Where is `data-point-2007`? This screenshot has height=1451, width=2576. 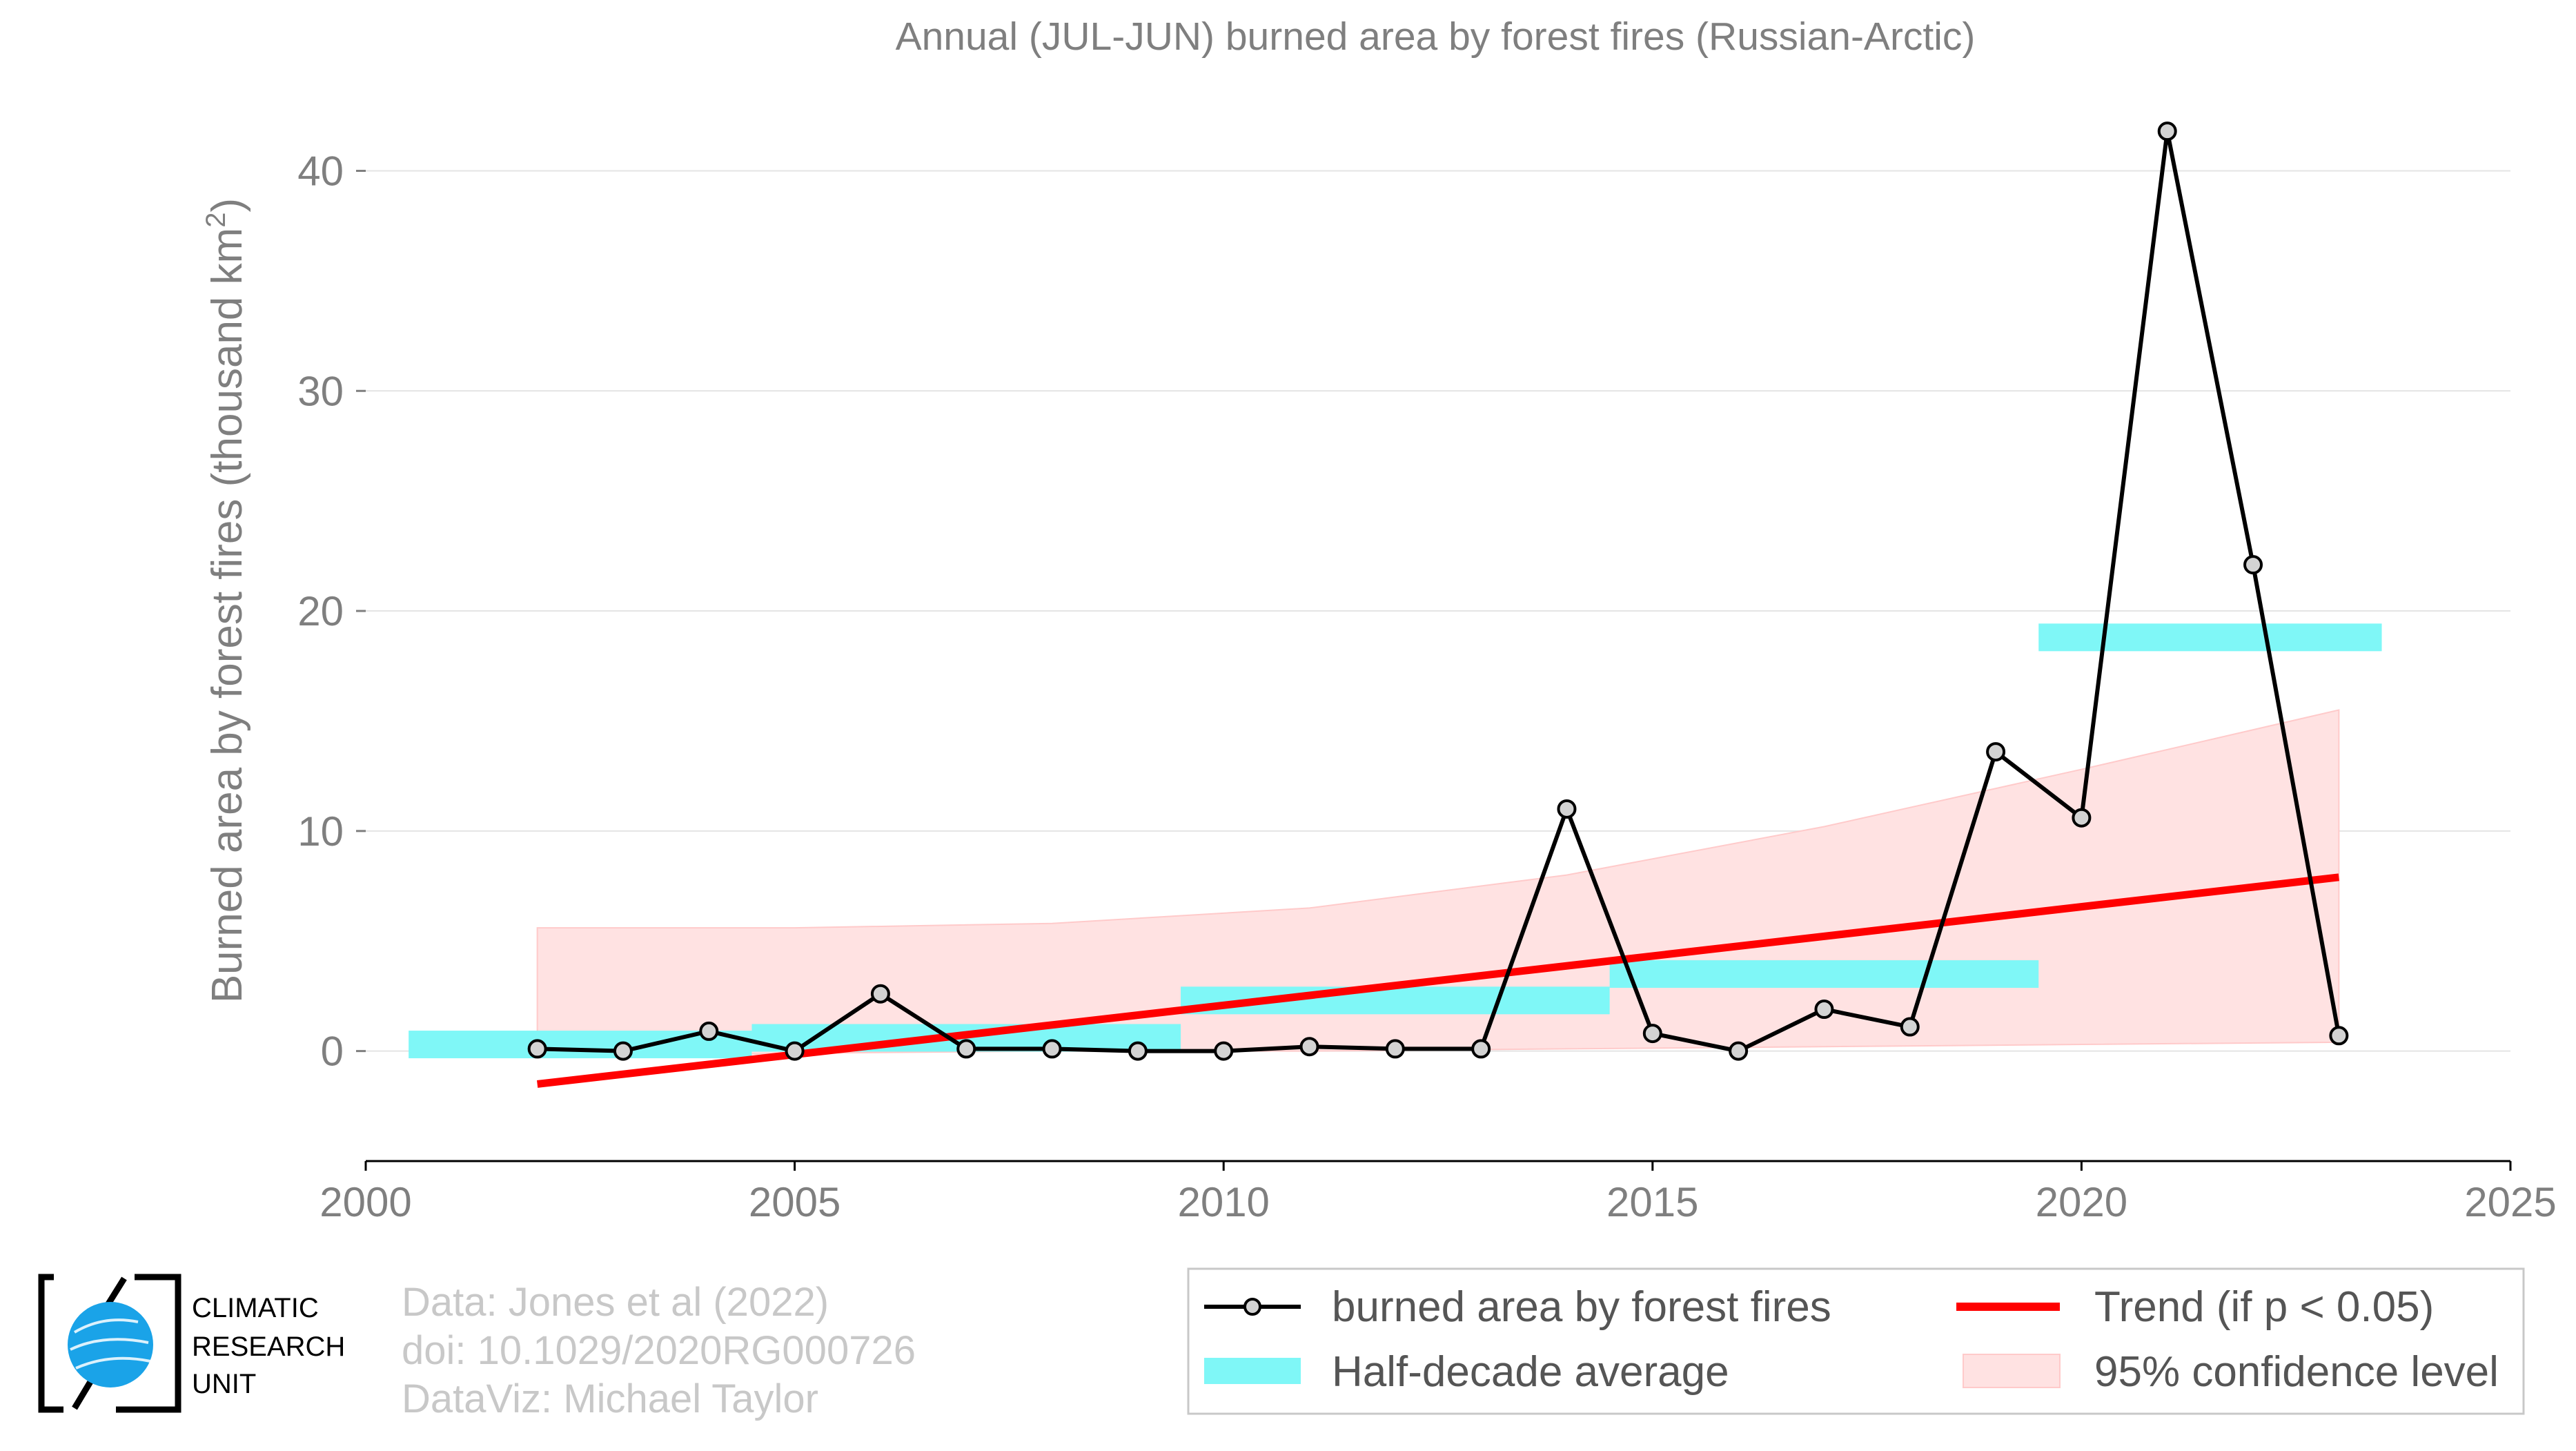 data-point-2007 is located at coordinates (966, 1049).